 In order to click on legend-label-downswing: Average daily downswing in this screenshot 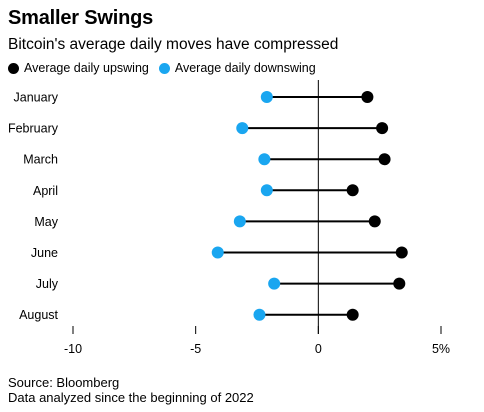, I will do `click(245, 68)`.